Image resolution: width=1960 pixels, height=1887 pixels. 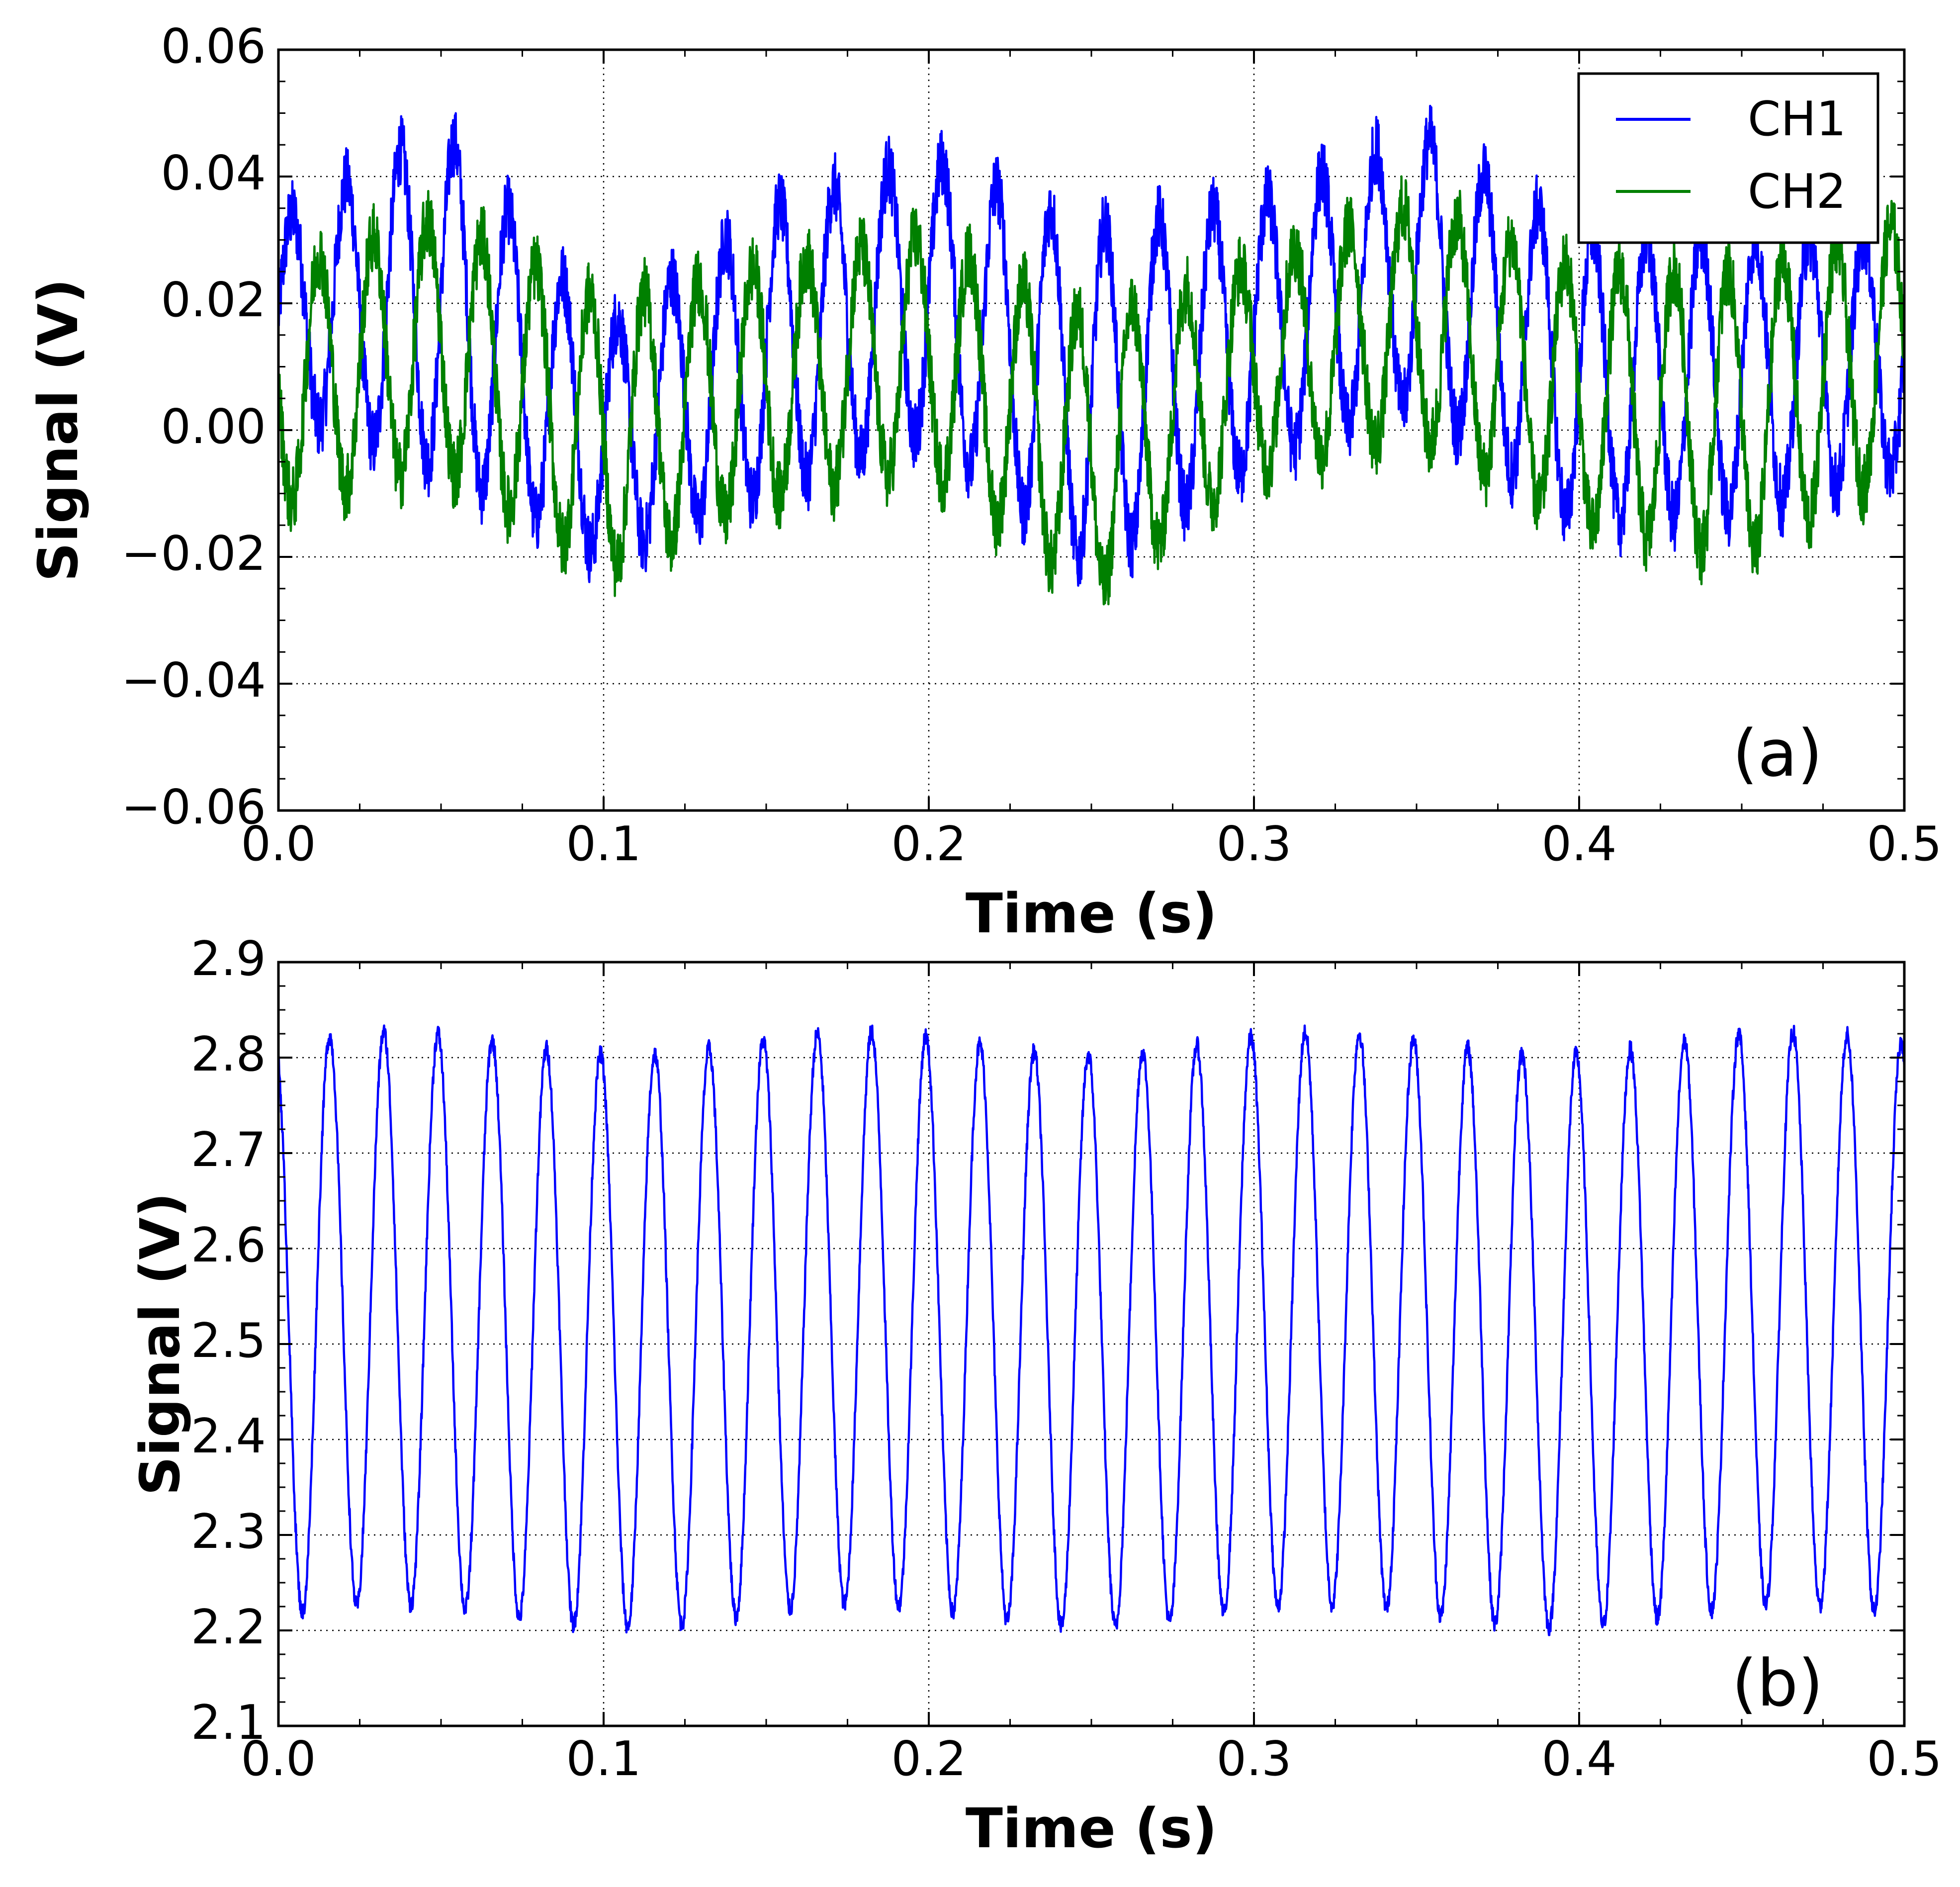 I want to click on y-tick-label: 2.4, so click(x=228, y=1436).